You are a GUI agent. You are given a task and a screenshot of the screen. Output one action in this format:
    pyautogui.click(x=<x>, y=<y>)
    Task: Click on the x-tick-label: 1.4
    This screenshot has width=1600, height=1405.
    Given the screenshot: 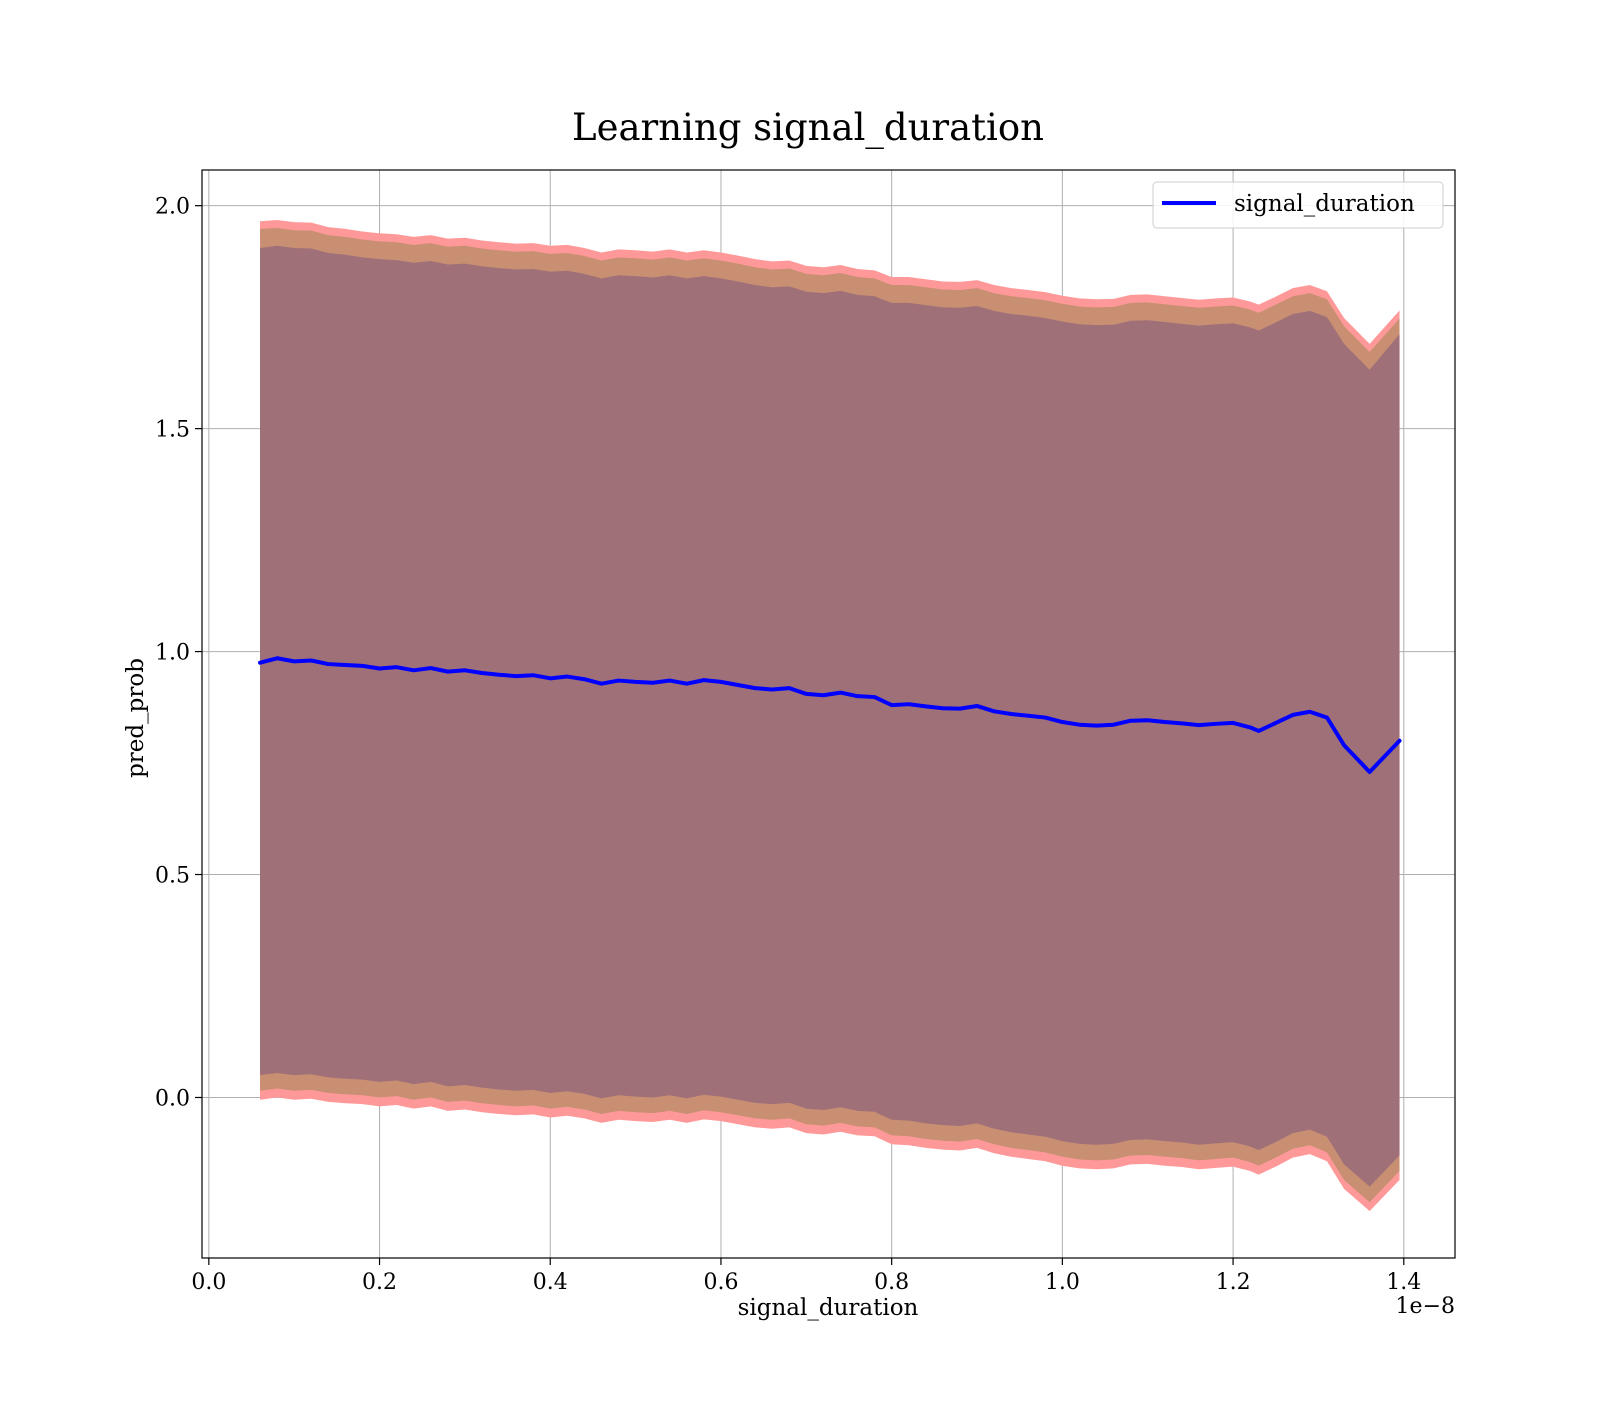 What is the action you would take?
    pyautogui.click(x=1403, y=1282)
    